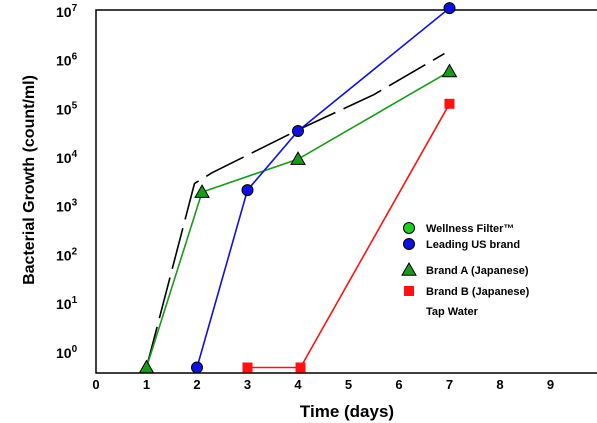 This screenshot has height=423, width=597. I want to click on y-tick-label: 107, so click(67, 11).